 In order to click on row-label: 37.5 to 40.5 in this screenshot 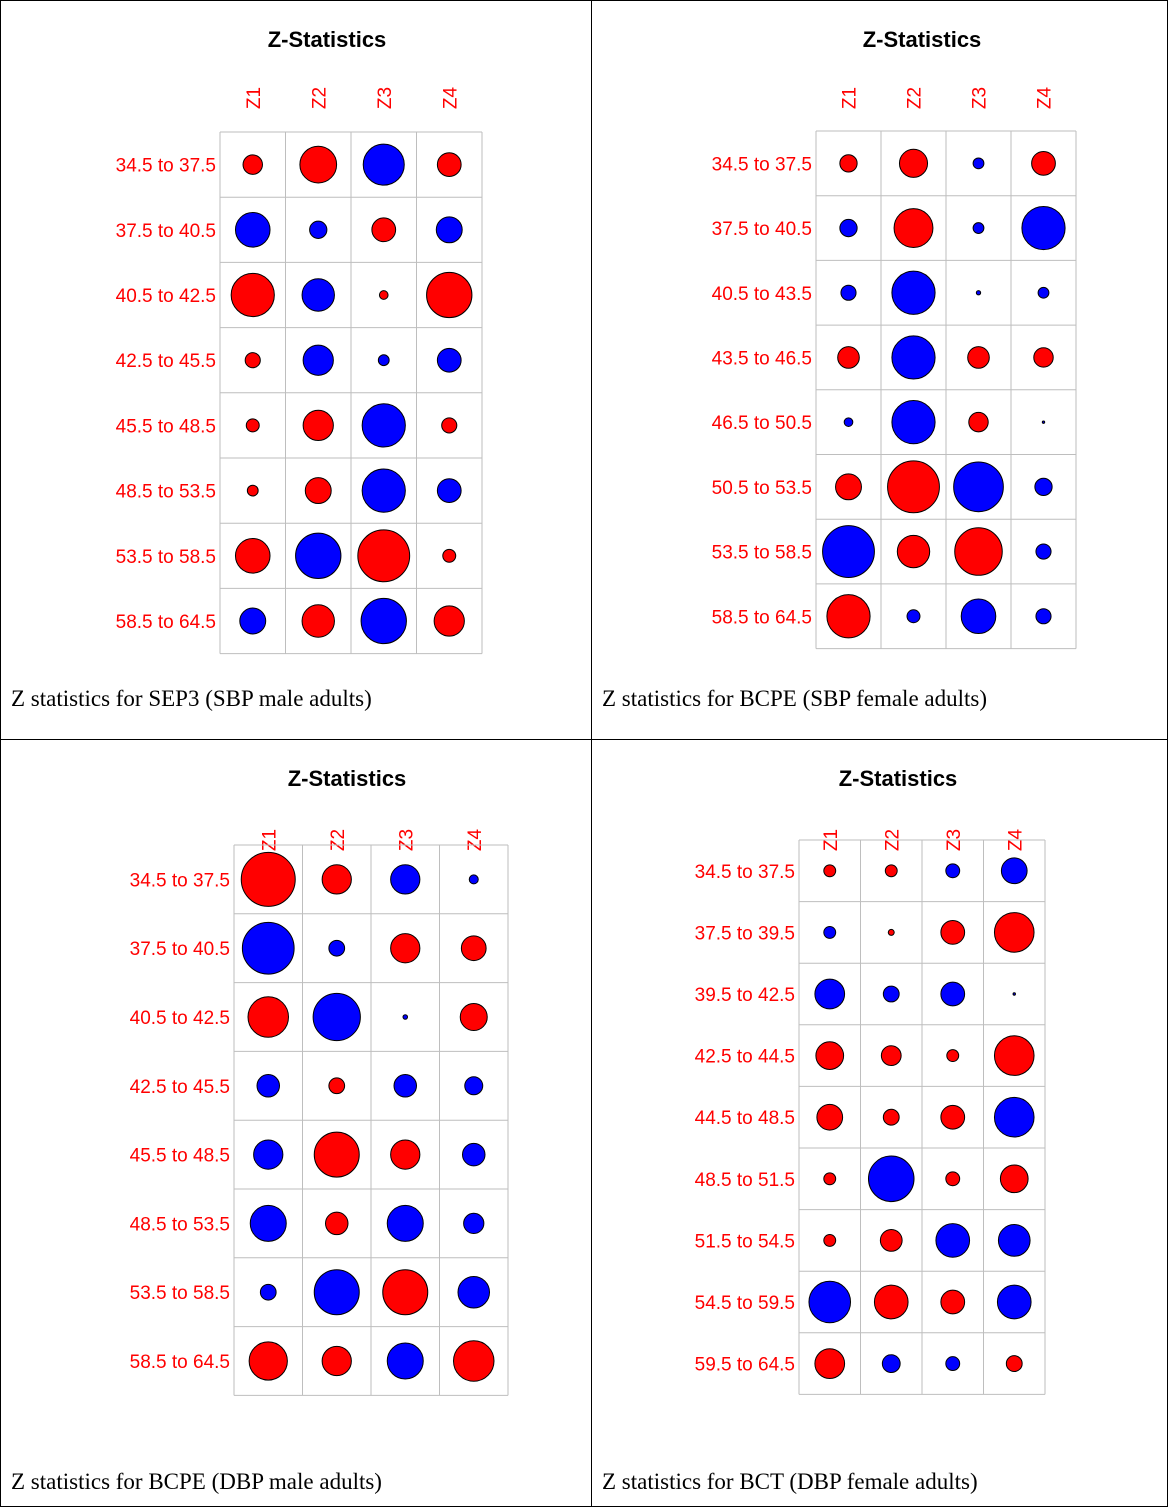, I will do `click(180, 949)`.